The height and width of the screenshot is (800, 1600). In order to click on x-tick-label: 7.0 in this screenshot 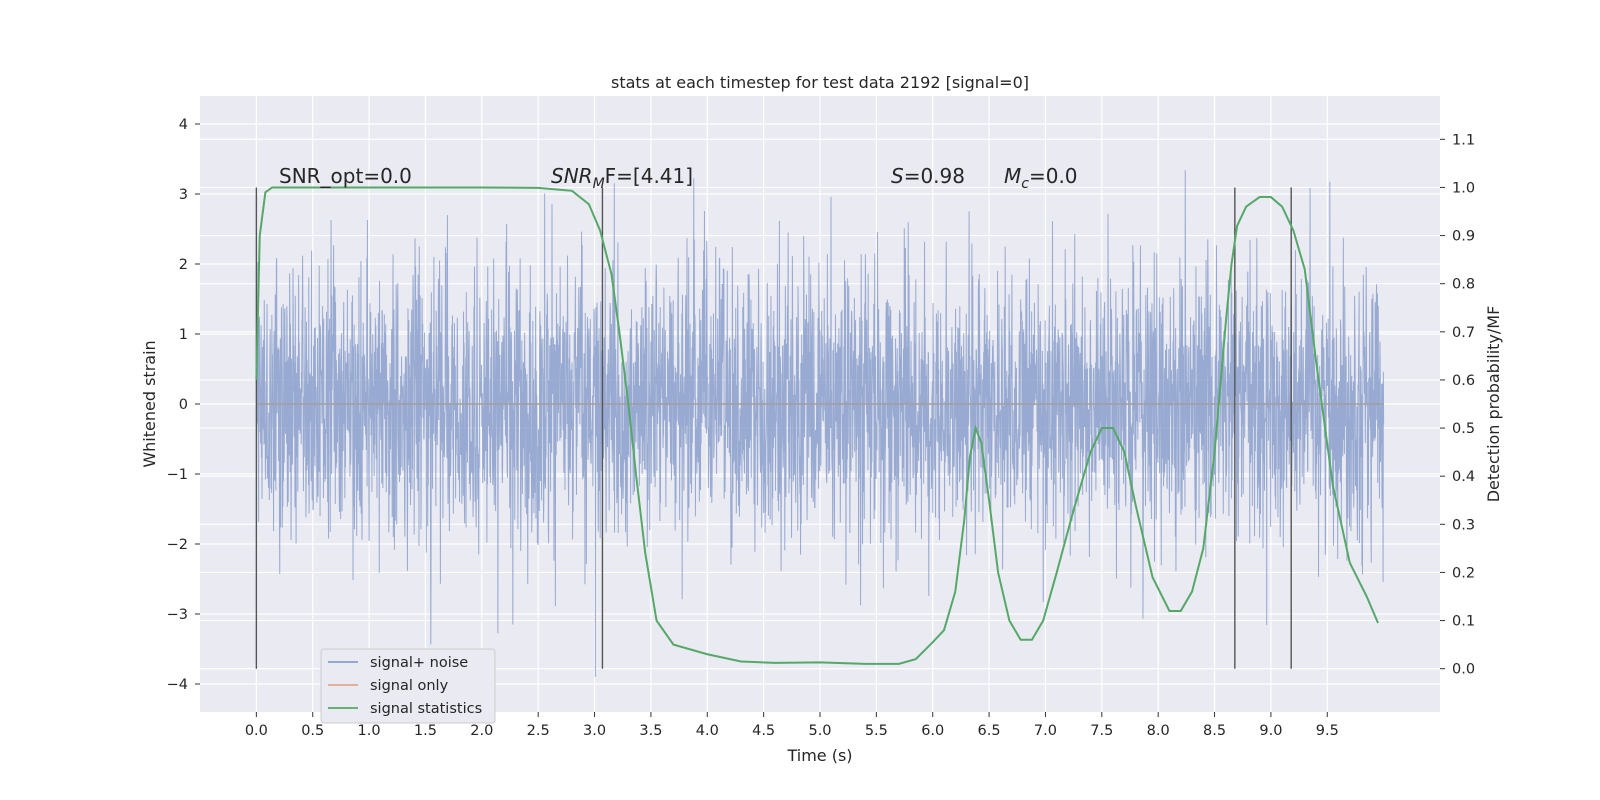, I will do `click(1045, 731)`.